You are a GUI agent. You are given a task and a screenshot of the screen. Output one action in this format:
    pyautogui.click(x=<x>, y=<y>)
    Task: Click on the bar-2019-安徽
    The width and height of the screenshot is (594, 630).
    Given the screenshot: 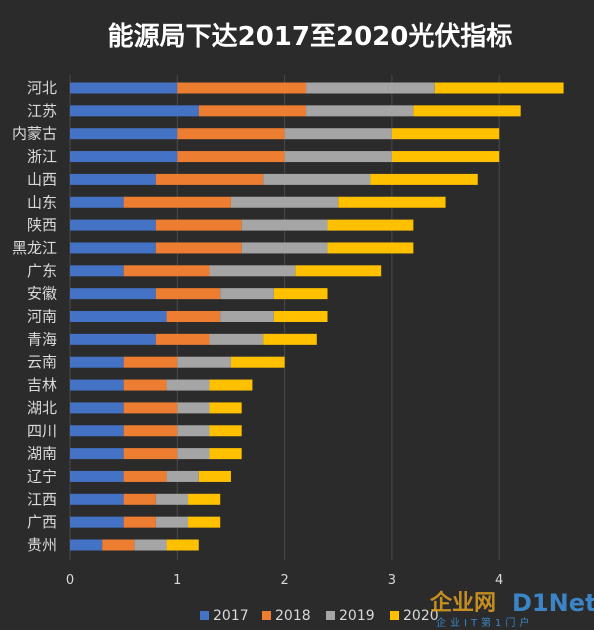 What is the action you would take?
    pyautogui.click(x=247, y=294)
    